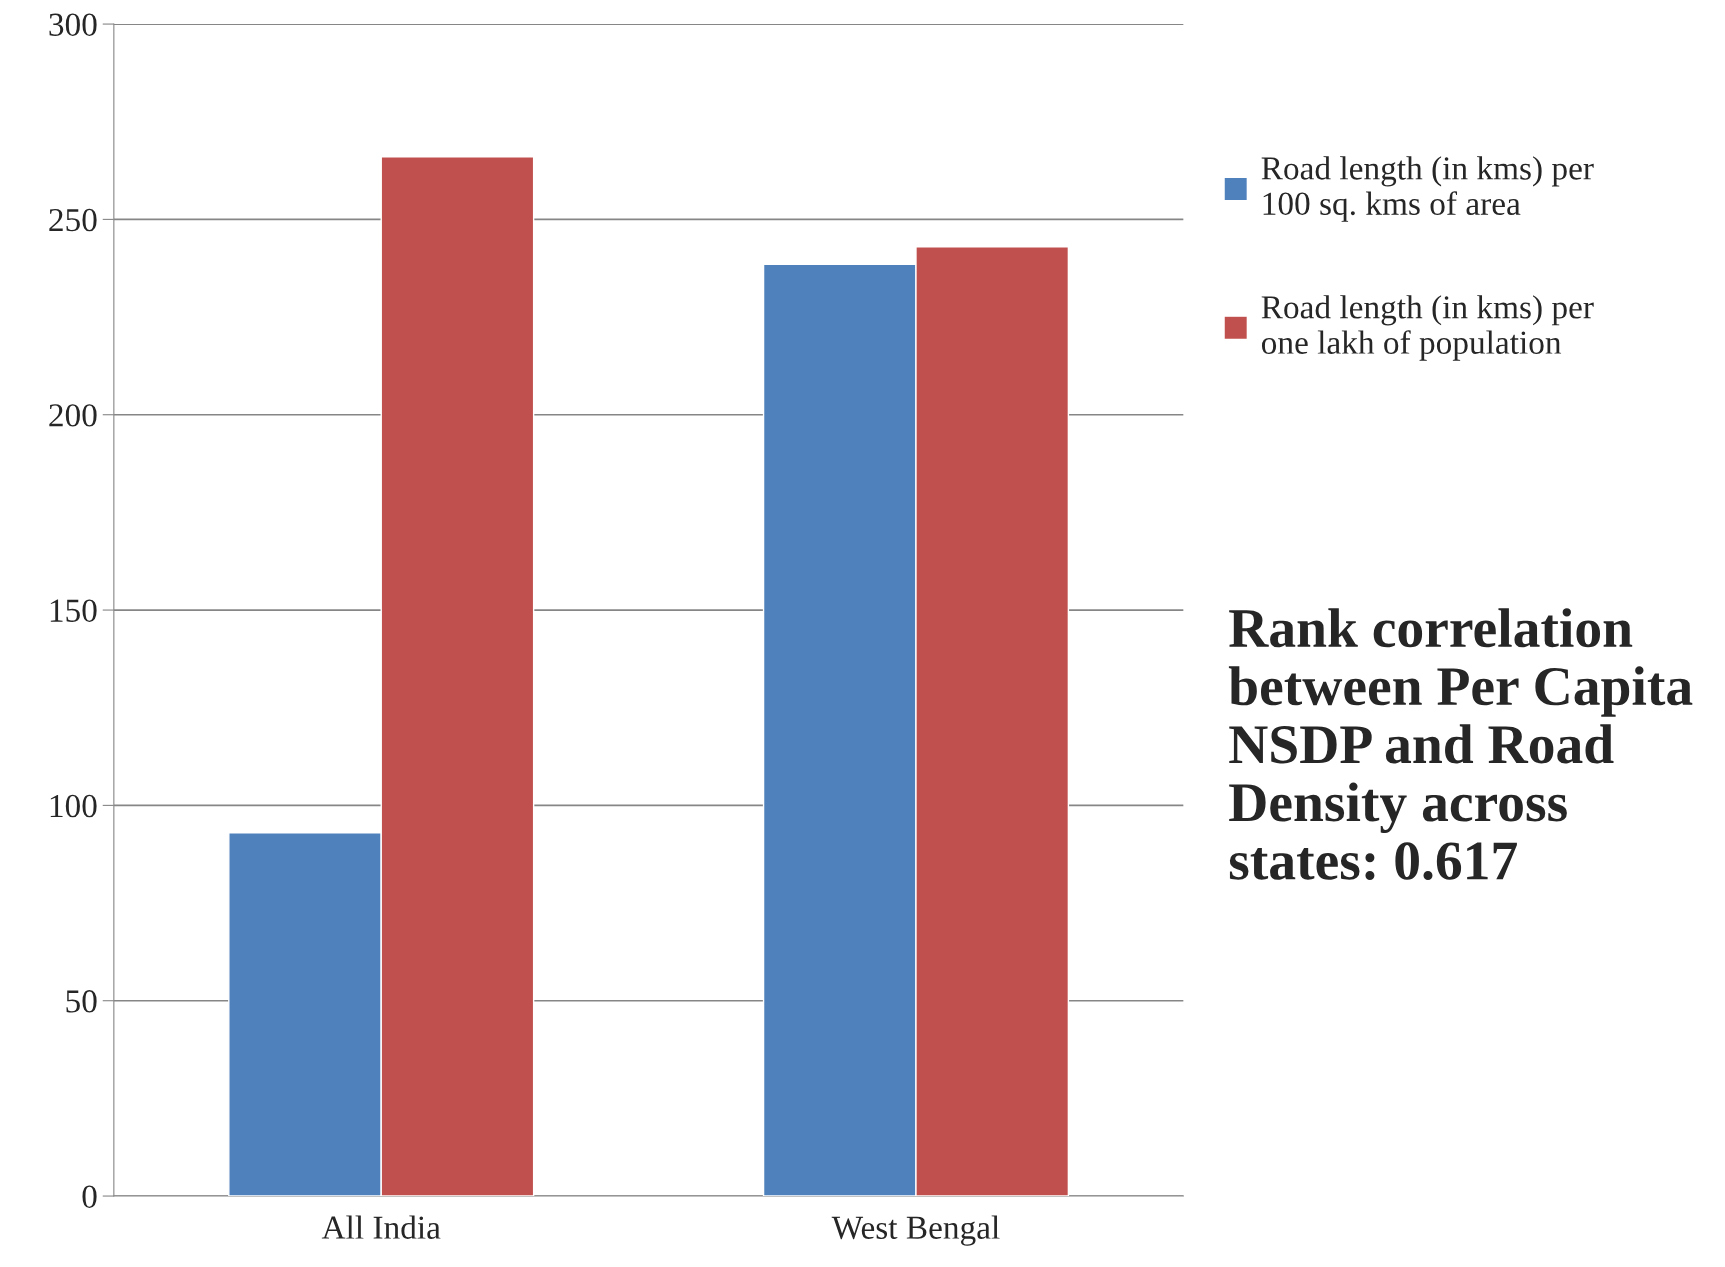  I want to click on y-tick-label: 150, so click(73, 610).